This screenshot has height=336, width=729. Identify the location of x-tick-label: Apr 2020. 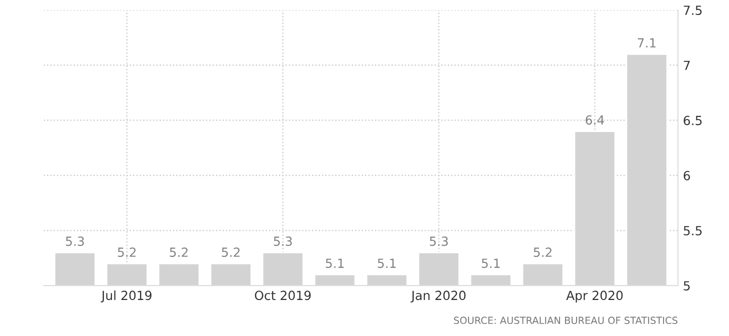
(594, 296).